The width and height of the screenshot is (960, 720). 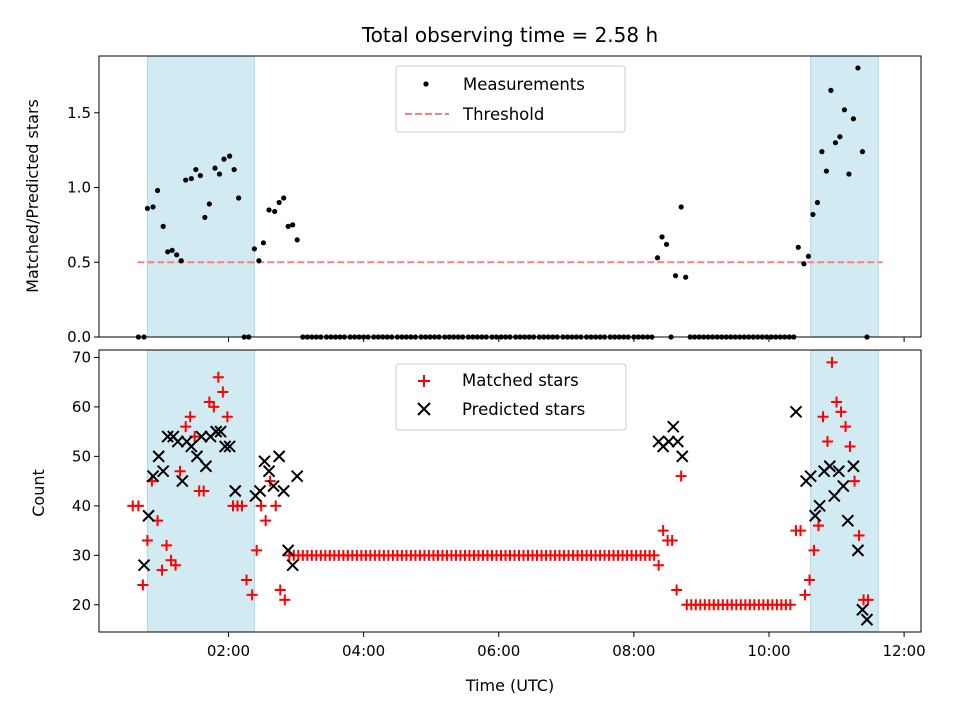 What do you see at coordinates (509, 35) in the screenshot?
I see `chart-title: Total observing time = 2.58 h` at bounding box center [509, 35].